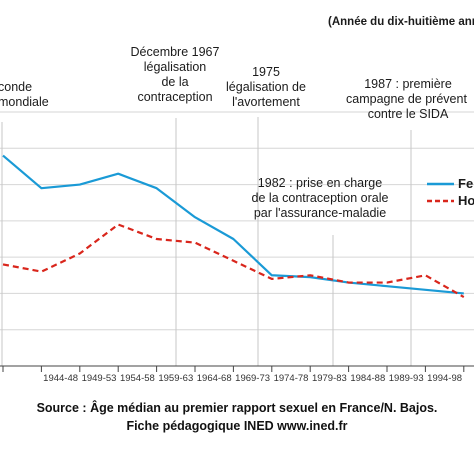  Describe the element at coordinates (320, 213) in the screenshot. I see `annotation-line: par l'assurance-maladie` at that location.